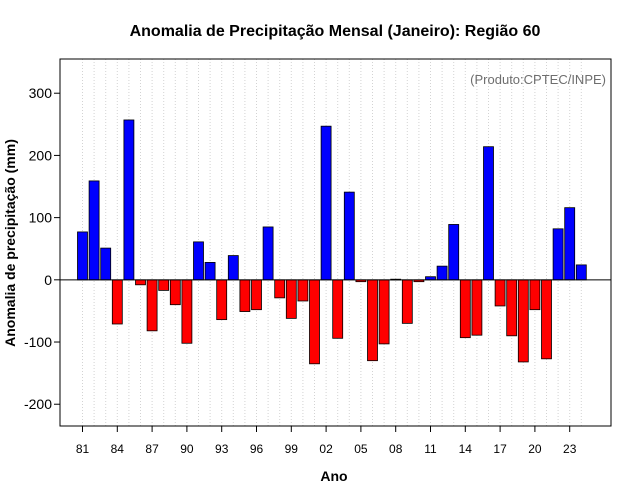 The height and width of the screenshot is (500, 640). I want to click on bar-1987, so click(152, 305).